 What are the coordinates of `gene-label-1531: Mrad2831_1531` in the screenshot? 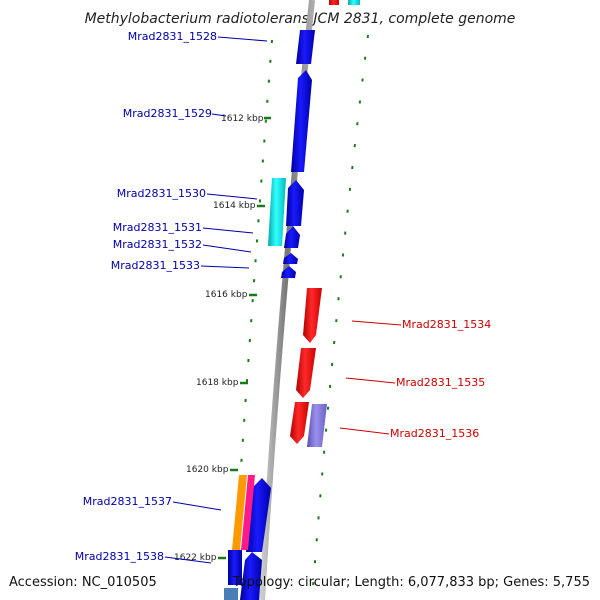 It's located at (157, 227).